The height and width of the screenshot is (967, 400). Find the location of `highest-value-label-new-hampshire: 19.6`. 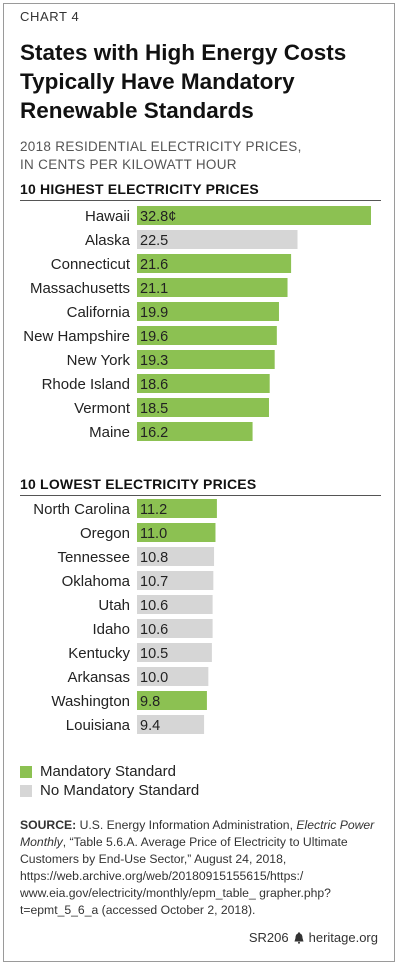

highest-value-label-new-hampshire: 19.6 is located at coordinates (154, 337).